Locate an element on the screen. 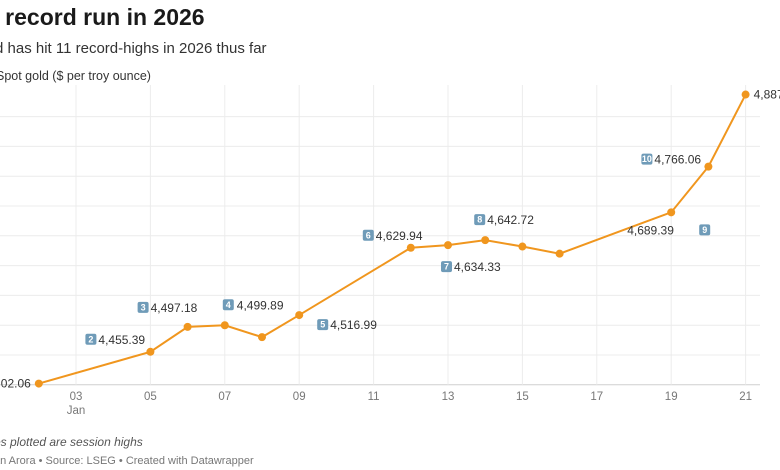 This screenshot has width=780, height=470. x-tick-label: 17 is located at coordinates (596, 397).